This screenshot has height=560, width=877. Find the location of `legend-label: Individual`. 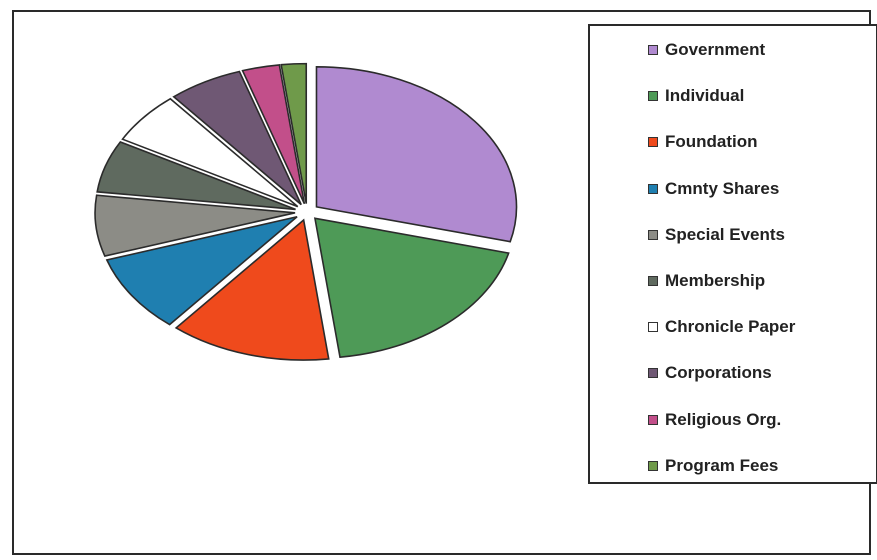

legend-label: Individual is located at coordinates (705, 96).